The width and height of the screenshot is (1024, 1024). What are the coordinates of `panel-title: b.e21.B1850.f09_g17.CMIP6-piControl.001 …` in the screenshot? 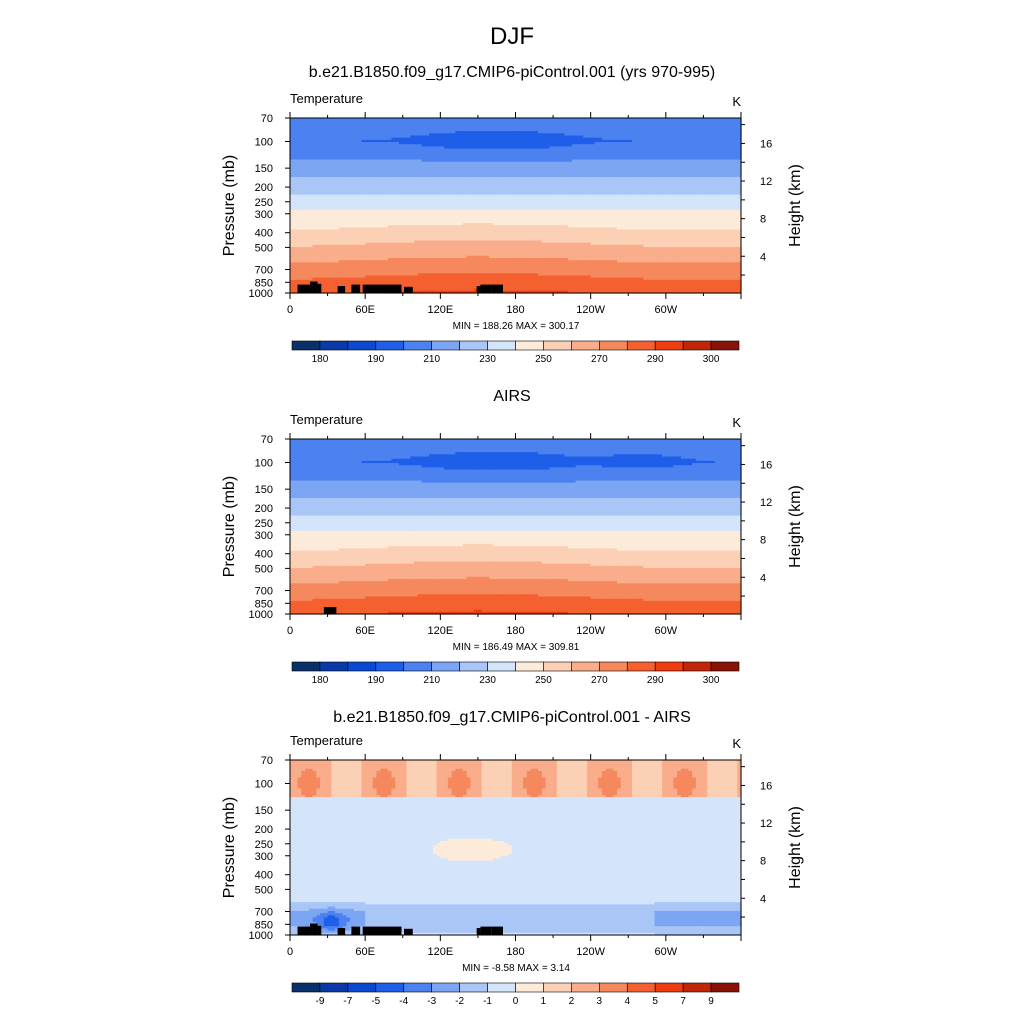 It's located at (512, 72).